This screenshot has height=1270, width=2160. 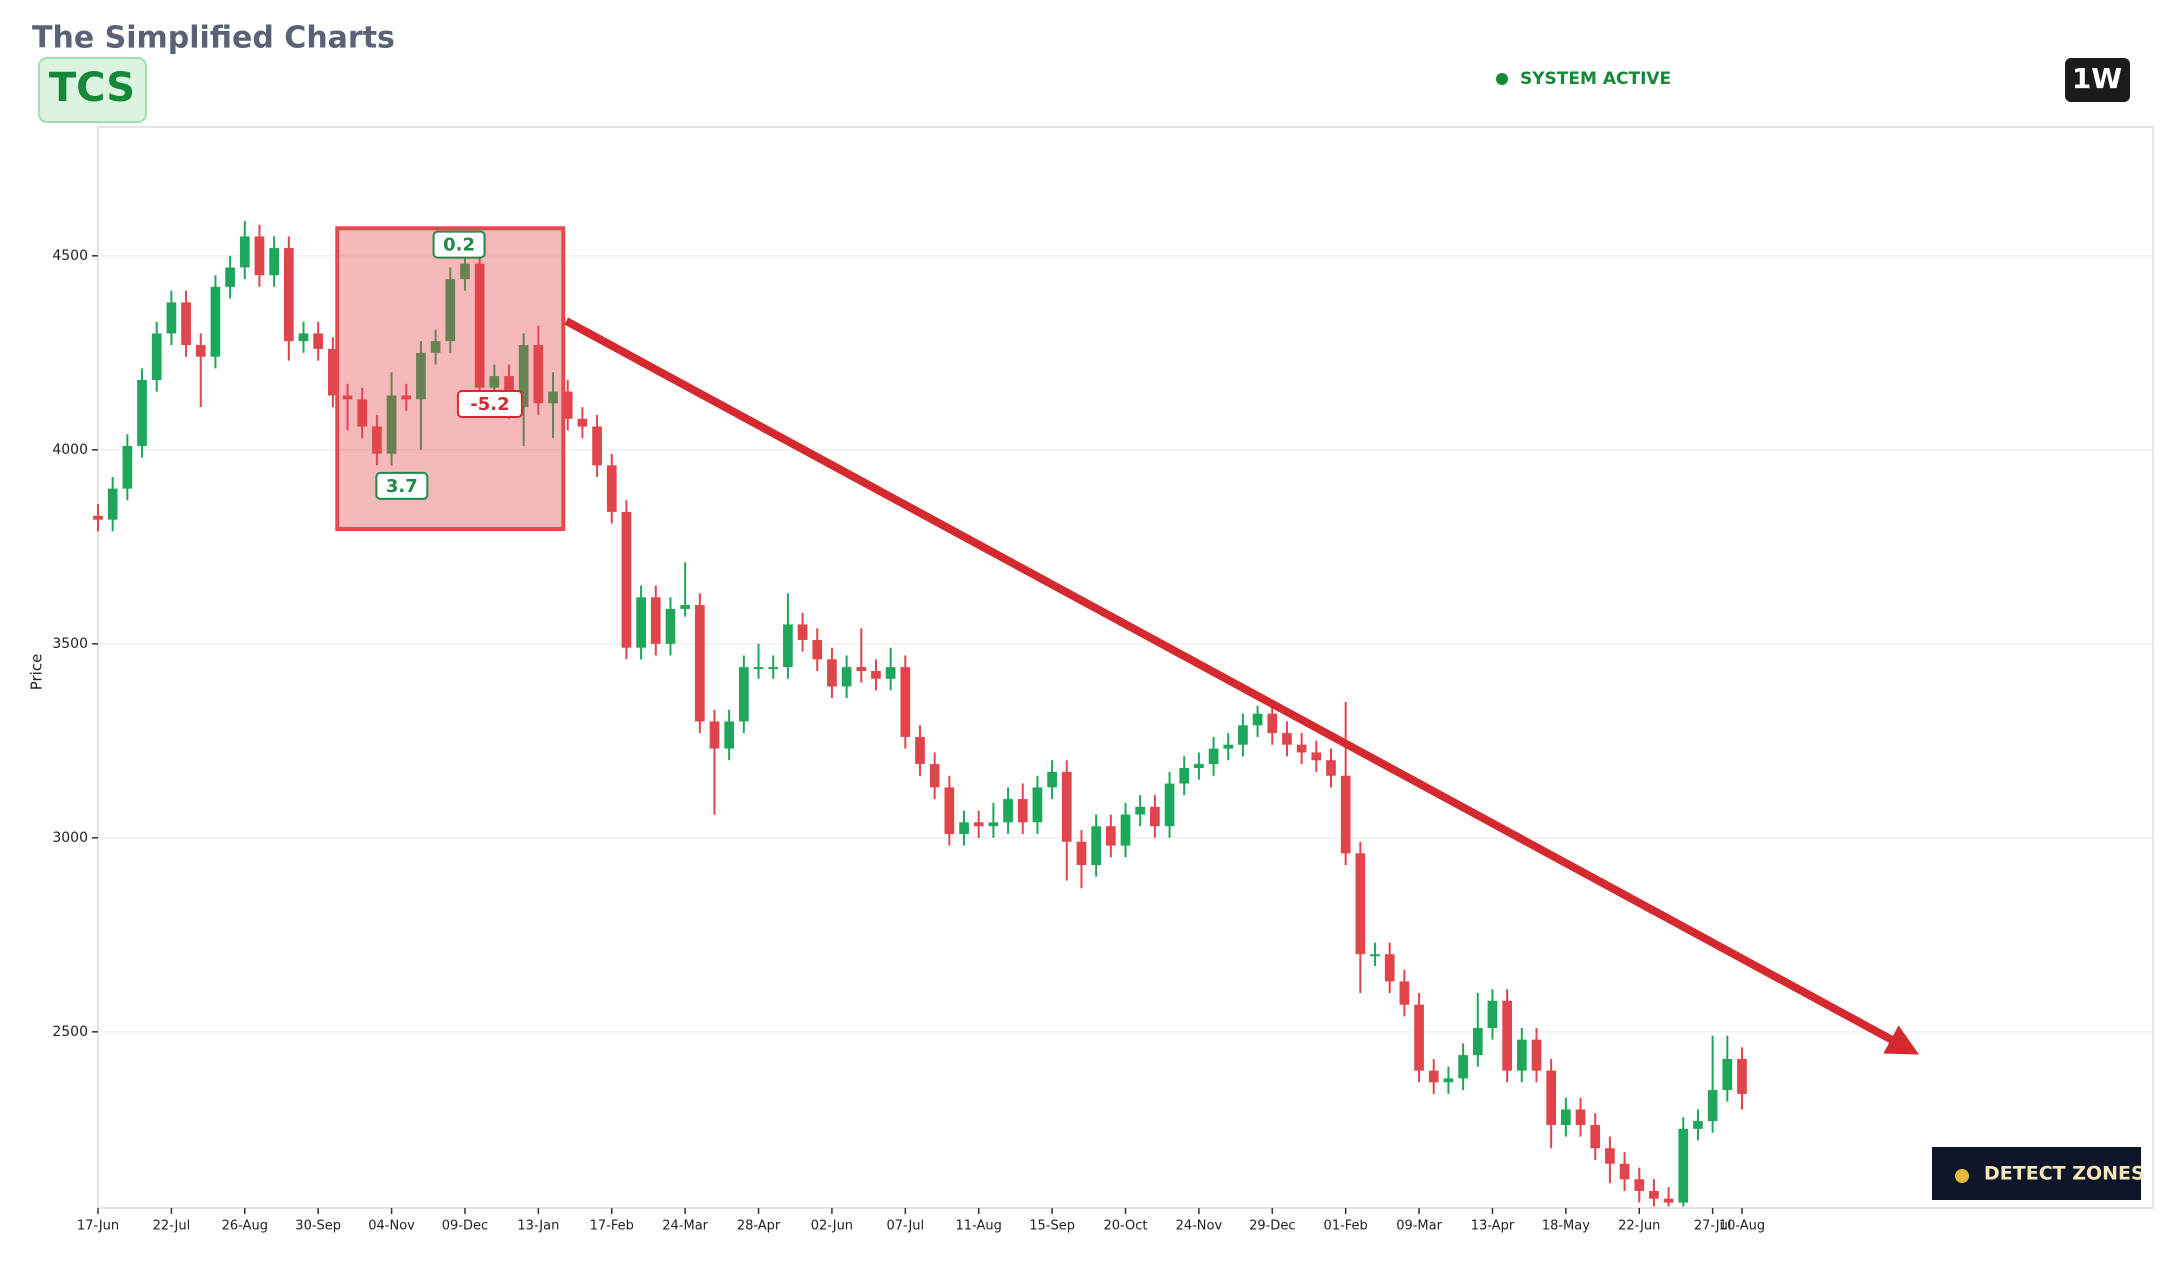 I want to click on button-icon, so click(x=1962, y=1176).